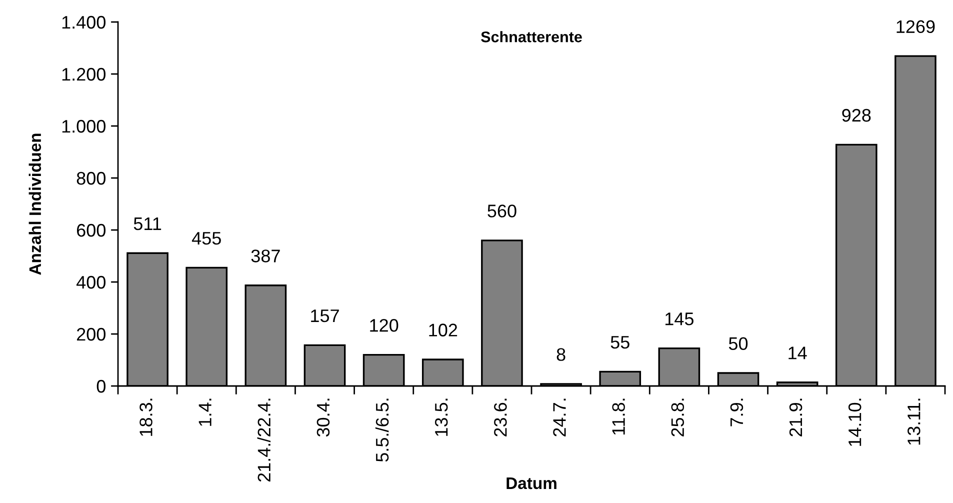  What do you see at coordinates (84, 22) in the screenshot?
I see `y-tick-label: 1.400` at bounding box center [84, 22].